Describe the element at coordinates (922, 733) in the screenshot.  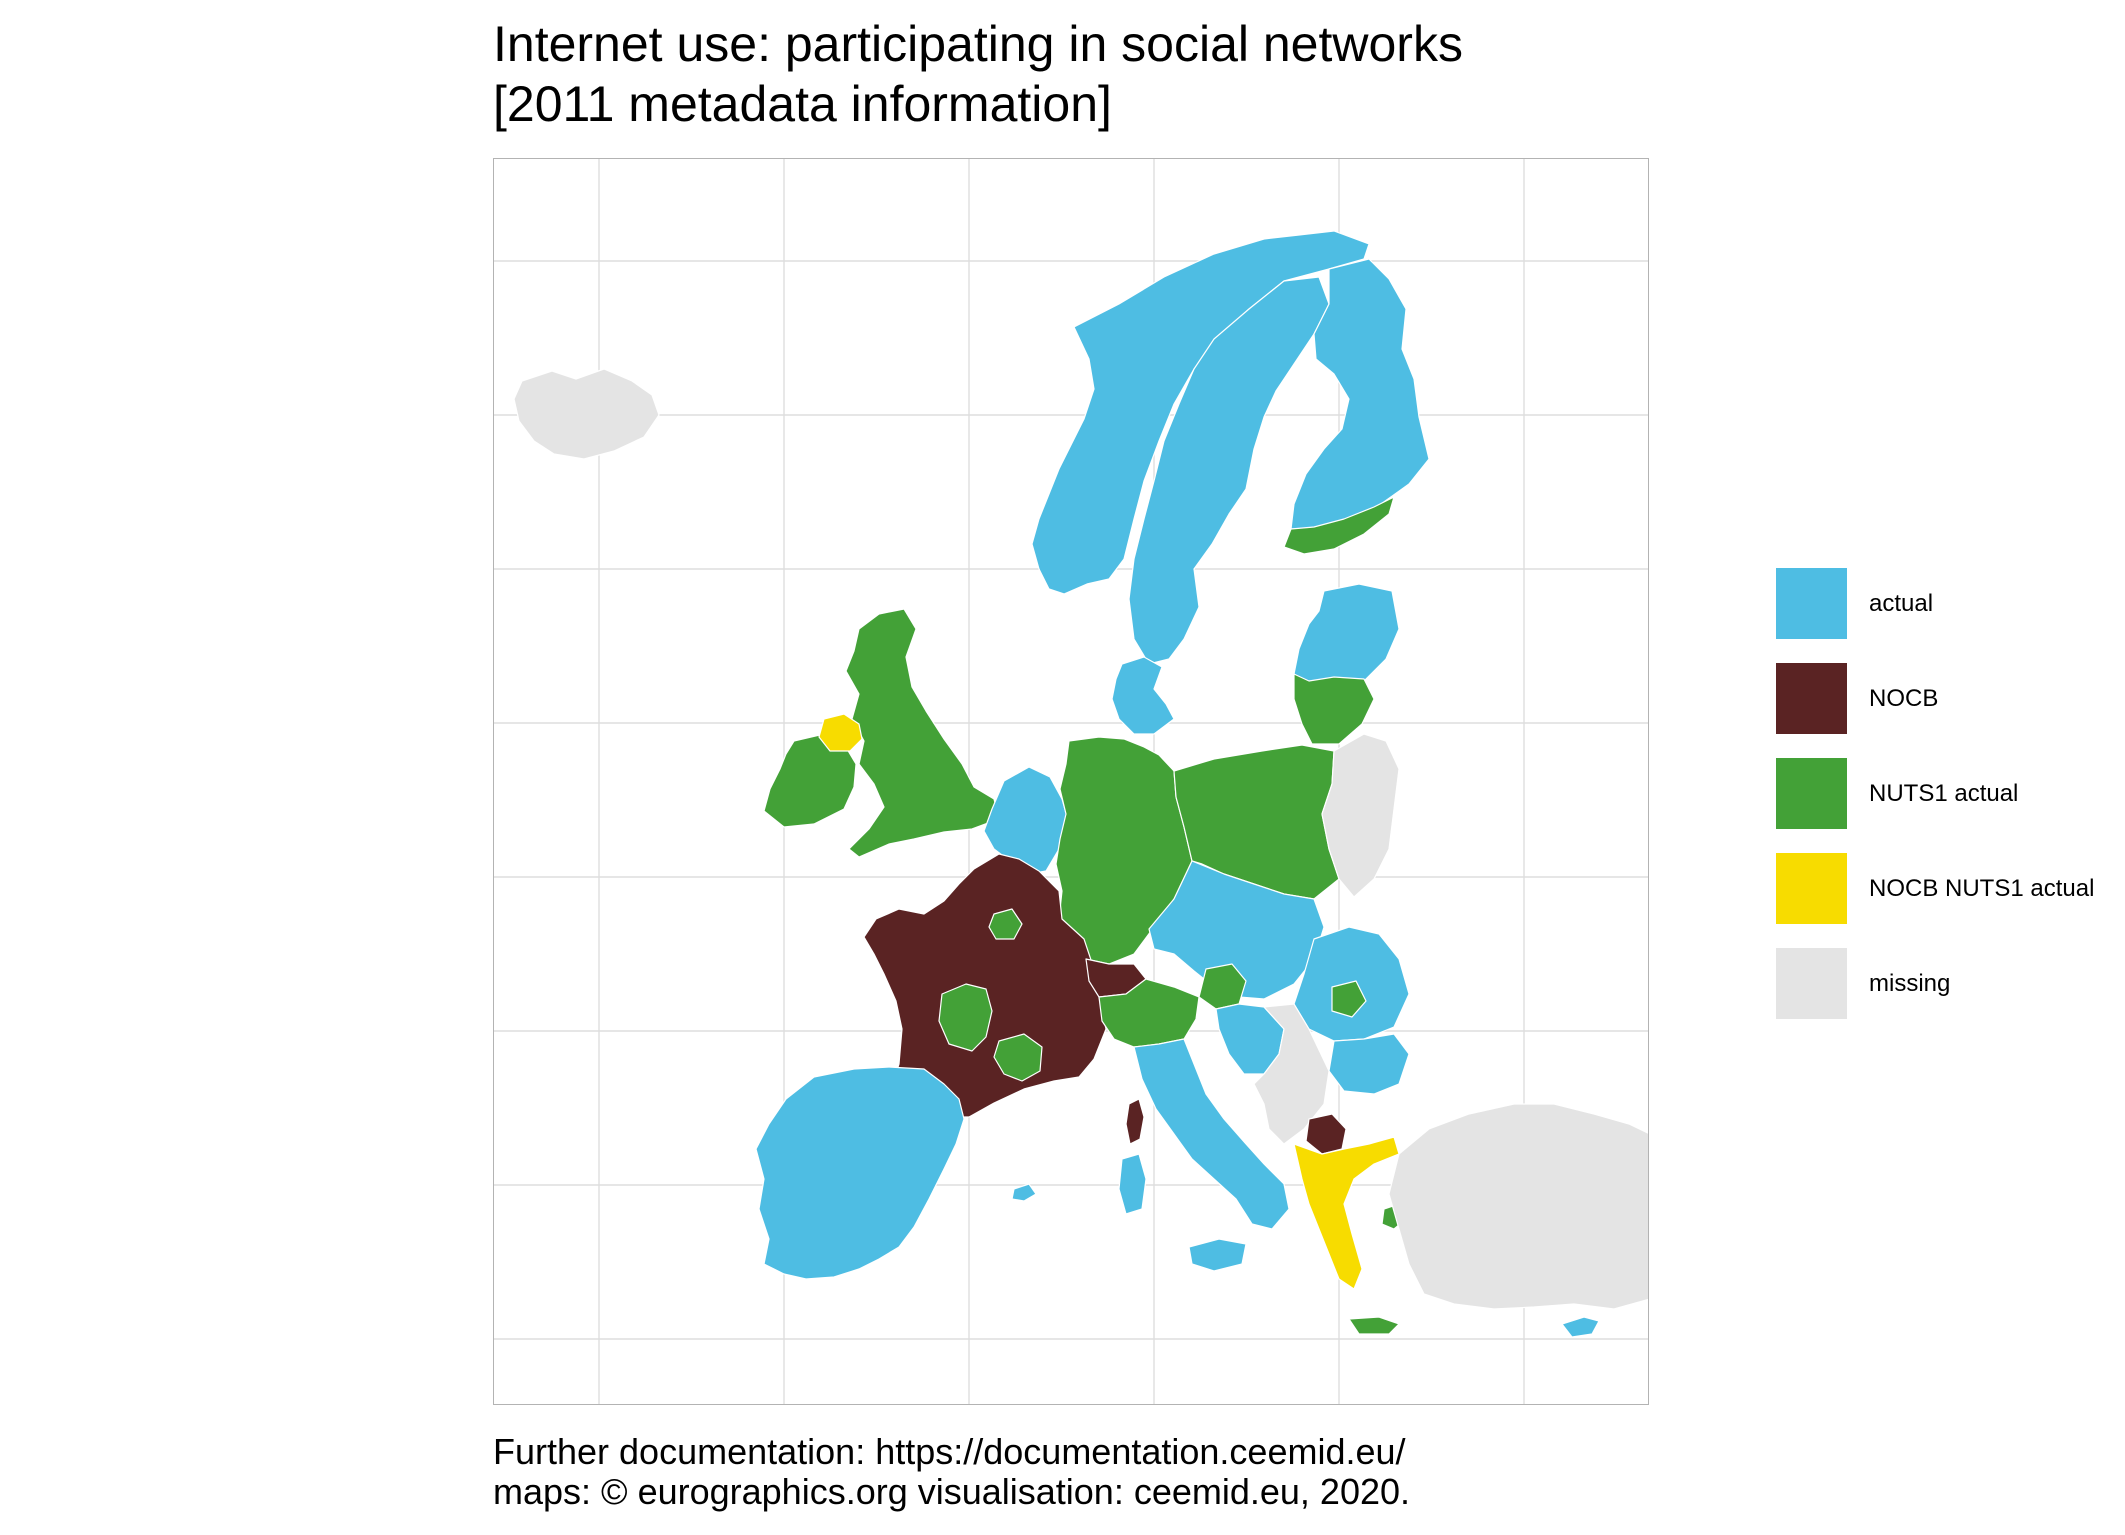
I see `region-great-britain` at that location.